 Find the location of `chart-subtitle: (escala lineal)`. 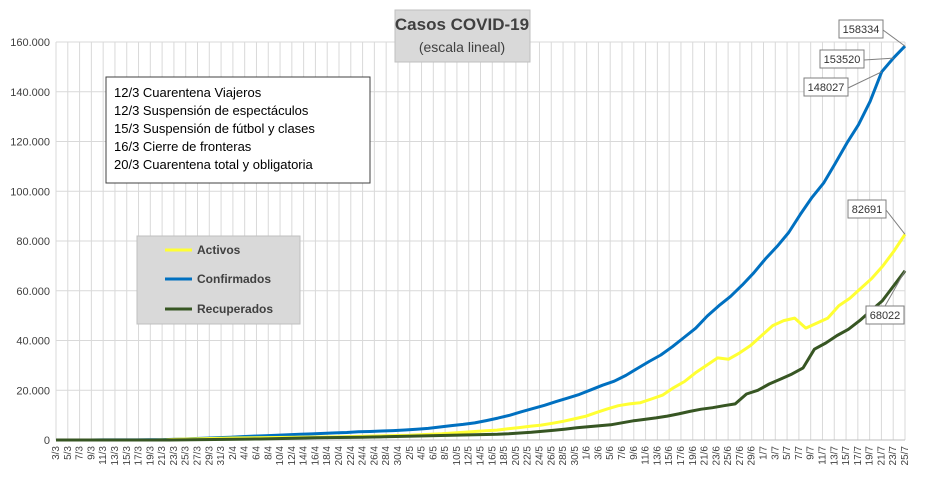

chart-subtitle: (escala lineal) is located at coordinates (462, 47).